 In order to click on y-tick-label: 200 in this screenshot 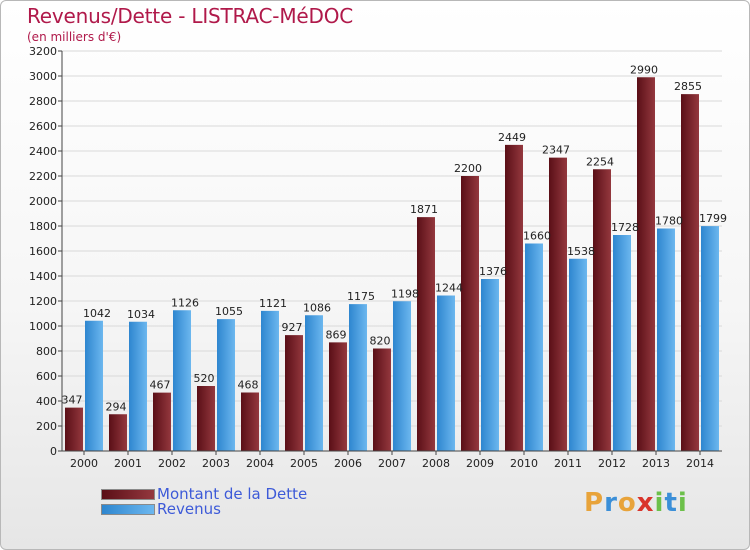, I will do `click(46, 426)`.